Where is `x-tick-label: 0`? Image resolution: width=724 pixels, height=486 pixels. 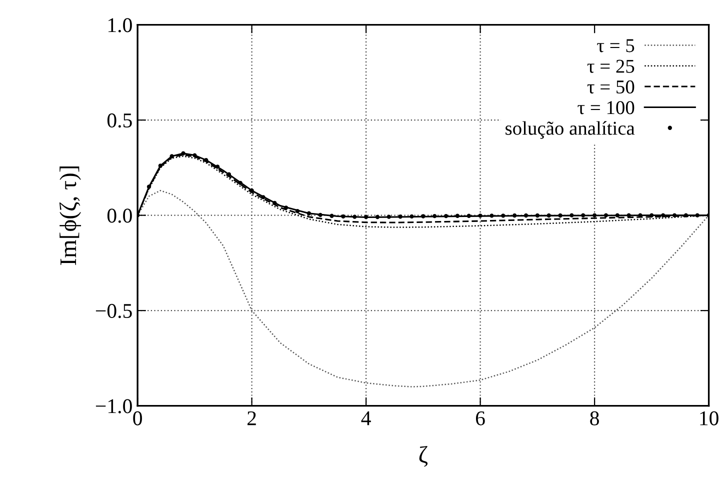
x-tick-label: 0 is located at coordinates (137, 418).